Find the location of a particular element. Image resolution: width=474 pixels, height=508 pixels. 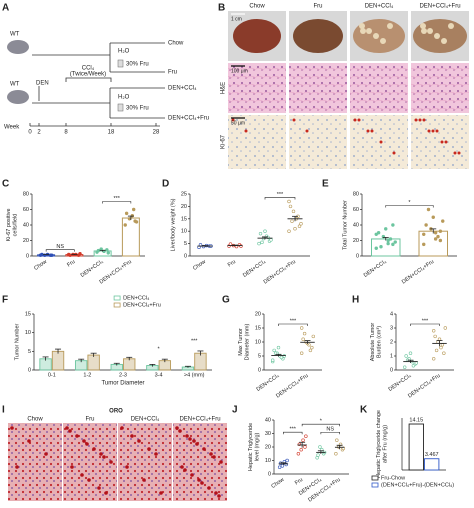

y-axis-label: cells/field is located at coordinates (15, 225).